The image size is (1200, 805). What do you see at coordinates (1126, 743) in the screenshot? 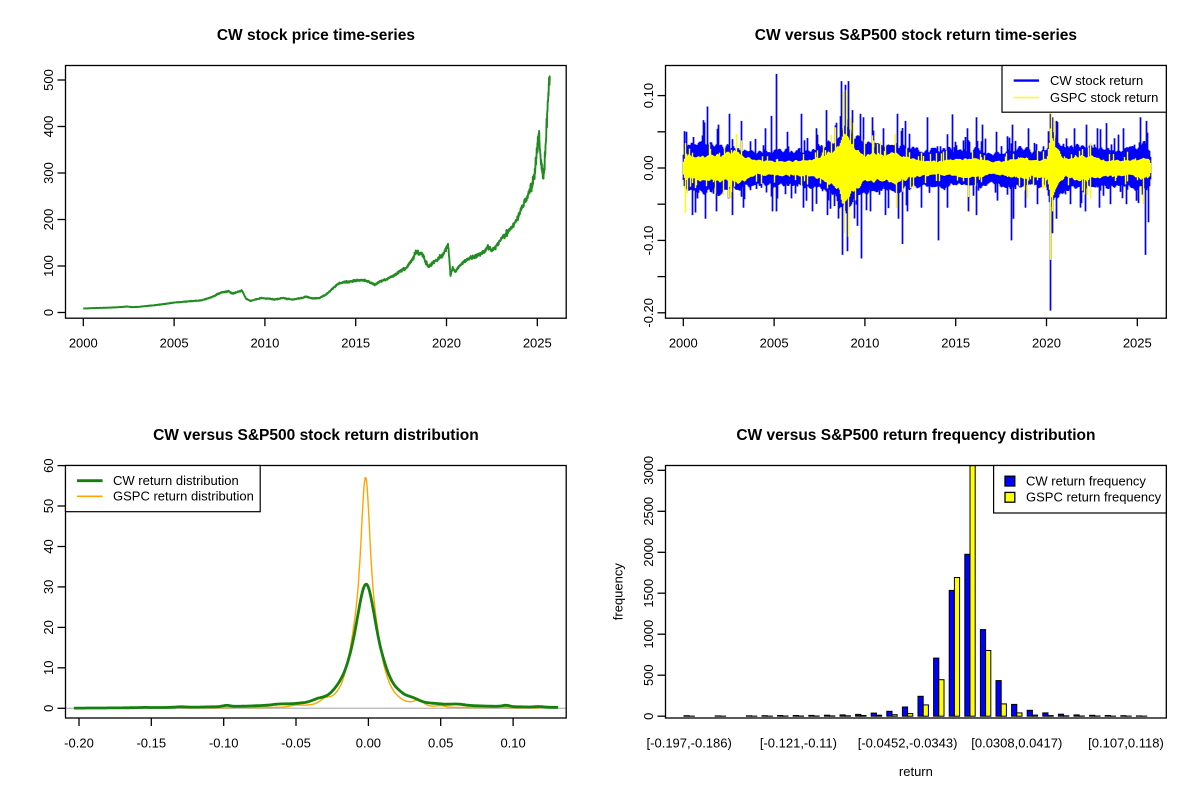
I see `svg-text: [0.107,0.118)` at bounding box center [1126, 743].